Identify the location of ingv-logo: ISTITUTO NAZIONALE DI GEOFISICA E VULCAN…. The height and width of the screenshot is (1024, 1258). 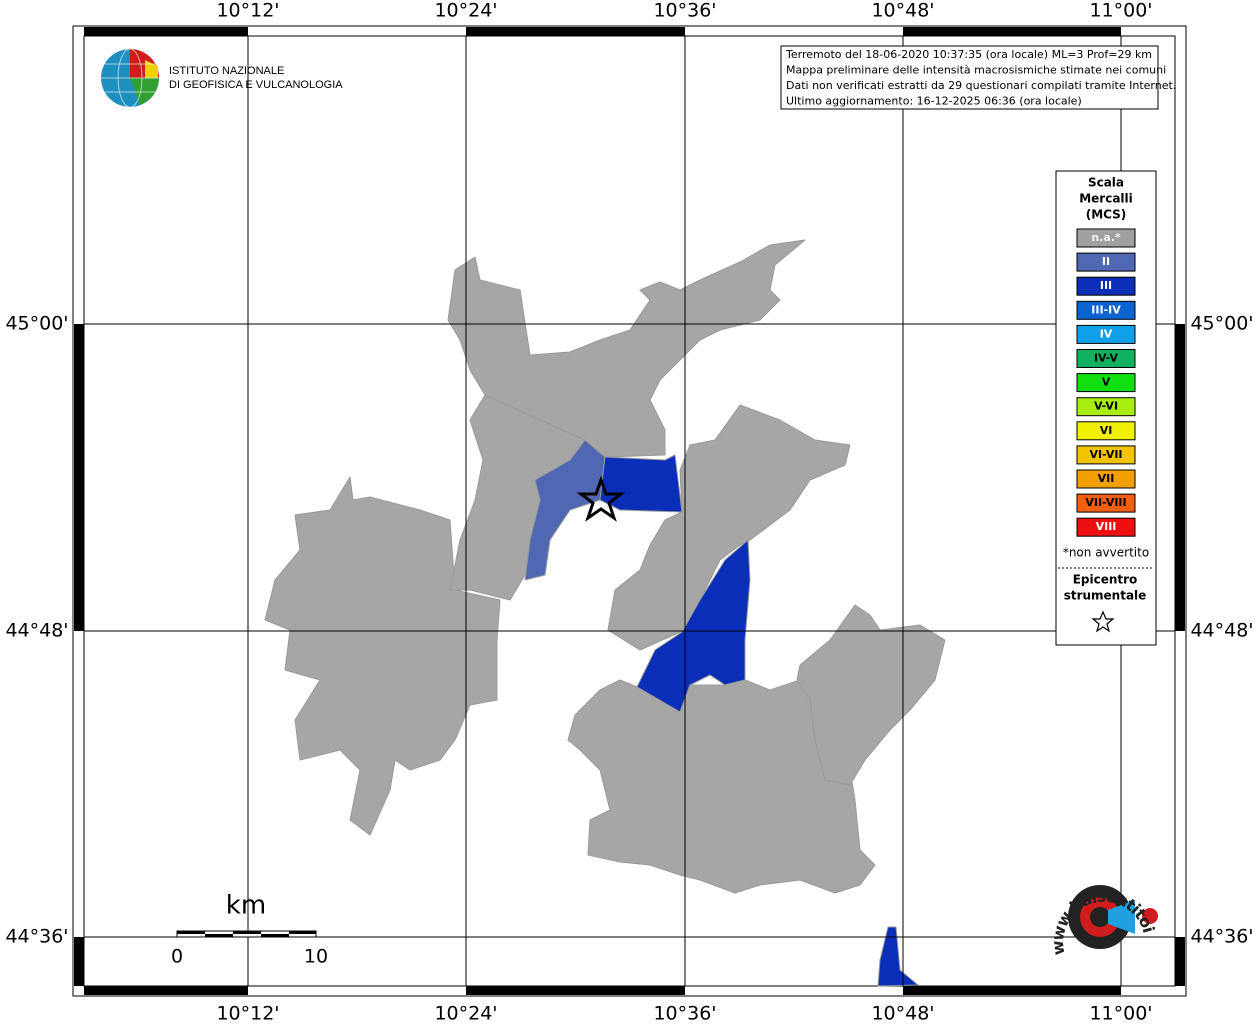
(222, 78).